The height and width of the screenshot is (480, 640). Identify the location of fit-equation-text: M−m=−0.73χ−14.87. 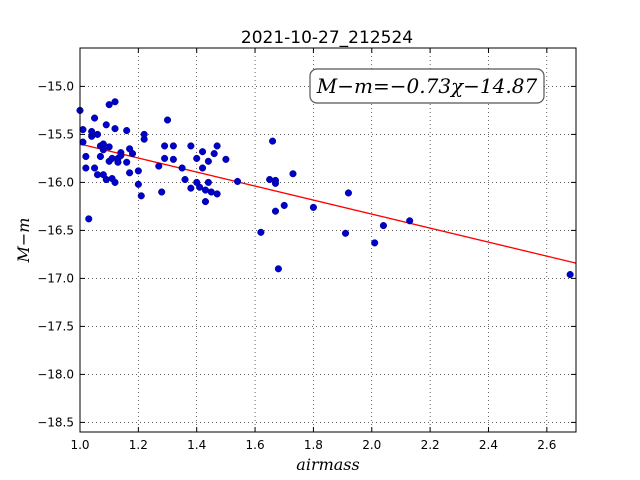
(427, 86).